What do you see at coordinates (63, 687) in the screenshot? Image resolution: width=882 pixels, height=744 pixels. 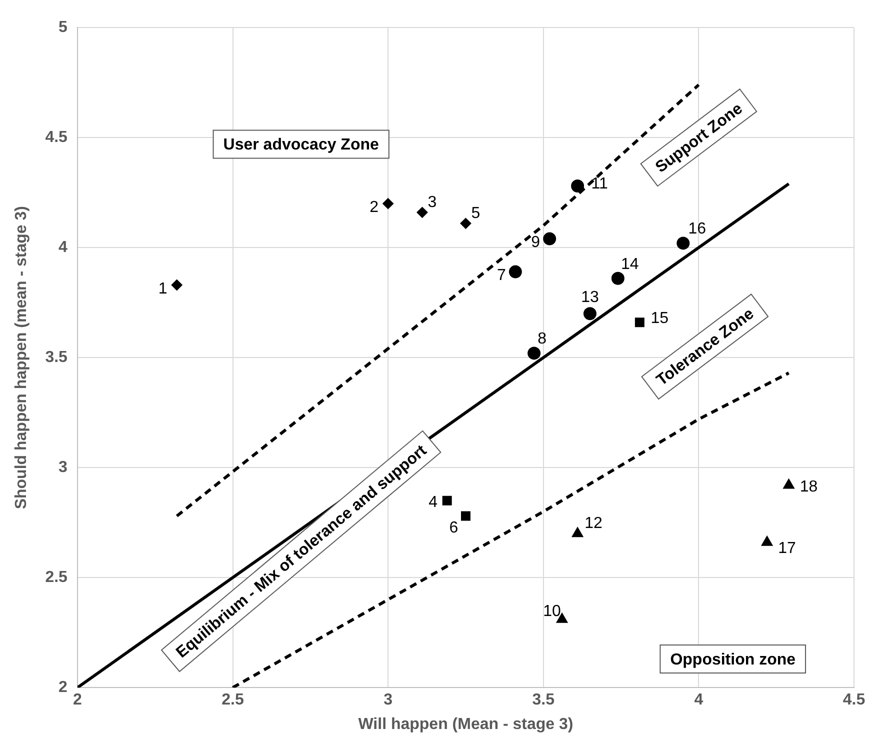 I see `y-tick-label: 2` at bounding box center [63, 687].